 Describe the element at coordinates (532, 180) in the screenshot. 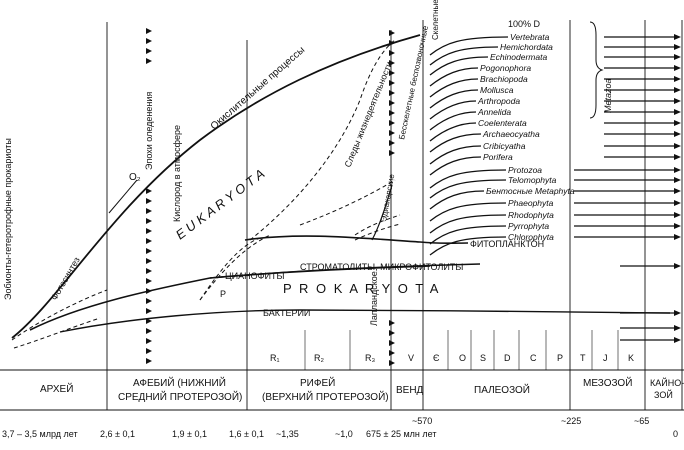

I see `taxon-label: Telomophyta` at that location.